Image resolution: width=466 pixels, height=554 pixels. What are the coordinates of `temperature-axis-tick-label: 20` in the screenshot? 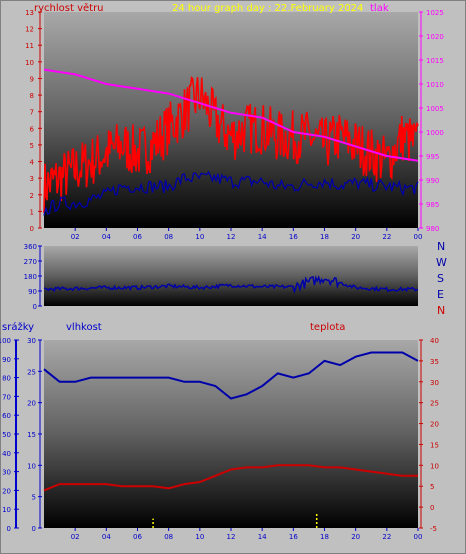 It's located at (434, 425).